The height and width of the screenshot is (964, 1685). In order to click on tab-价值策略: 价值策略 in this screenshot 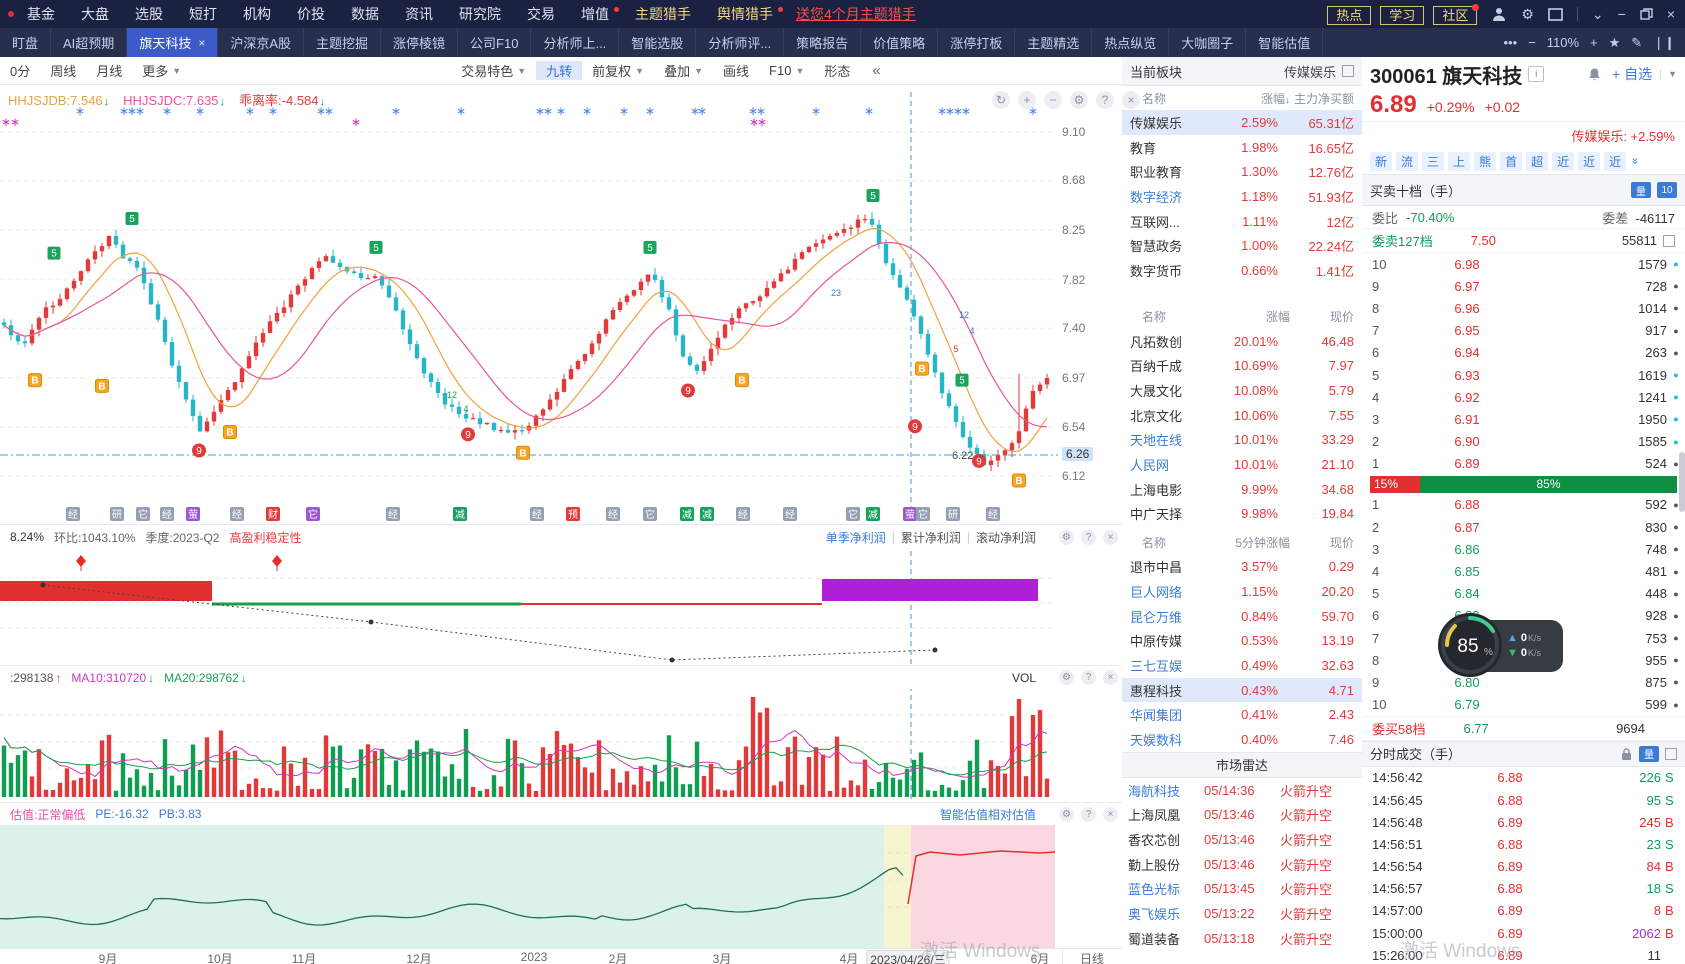, I will do `click(900, 42)`.